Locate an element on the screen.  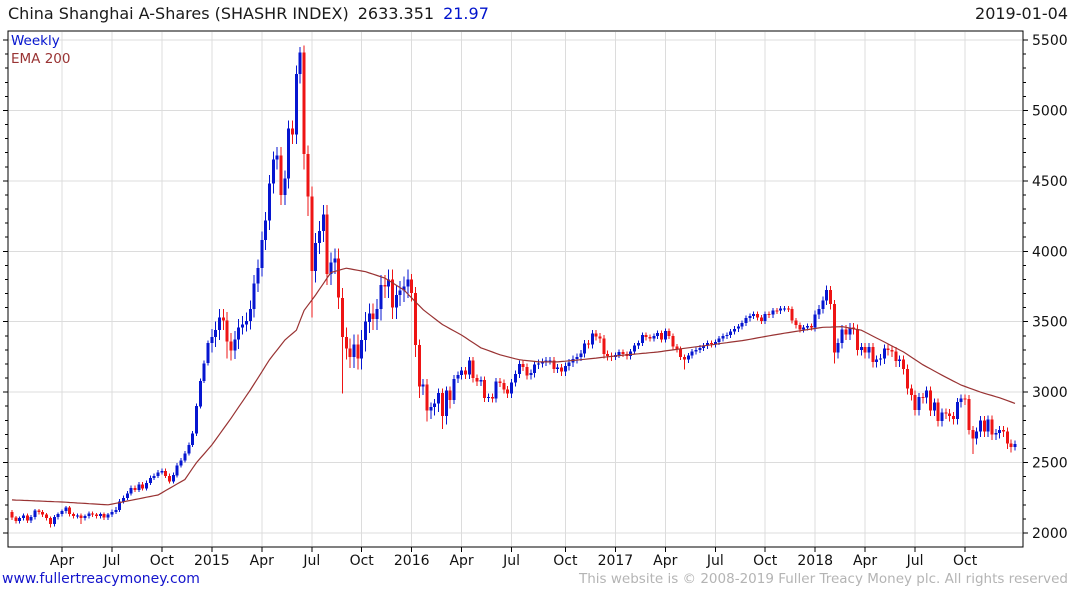
y-tick-label: 3500 is located at coordinates (1050, 323).